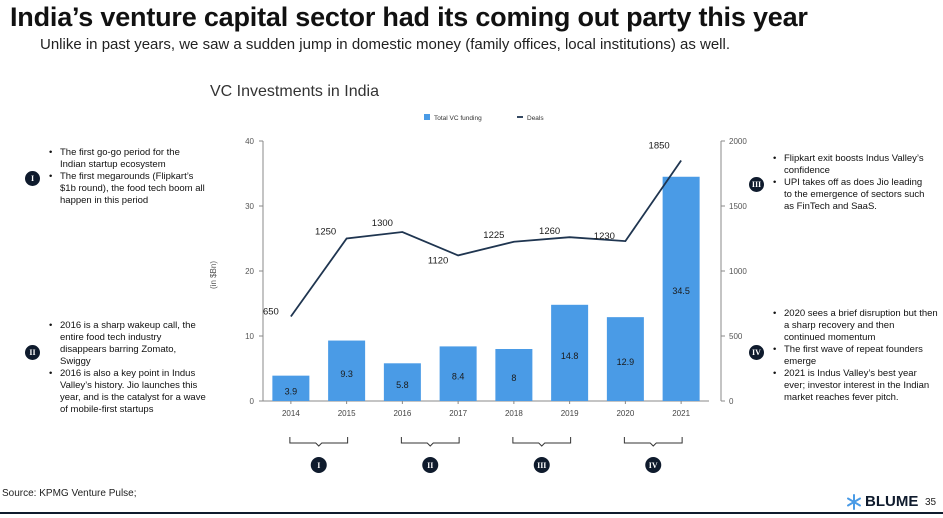 This screenshot has height=518, width=943. I want to click on brand-name: BLUME, so click(892, 501).